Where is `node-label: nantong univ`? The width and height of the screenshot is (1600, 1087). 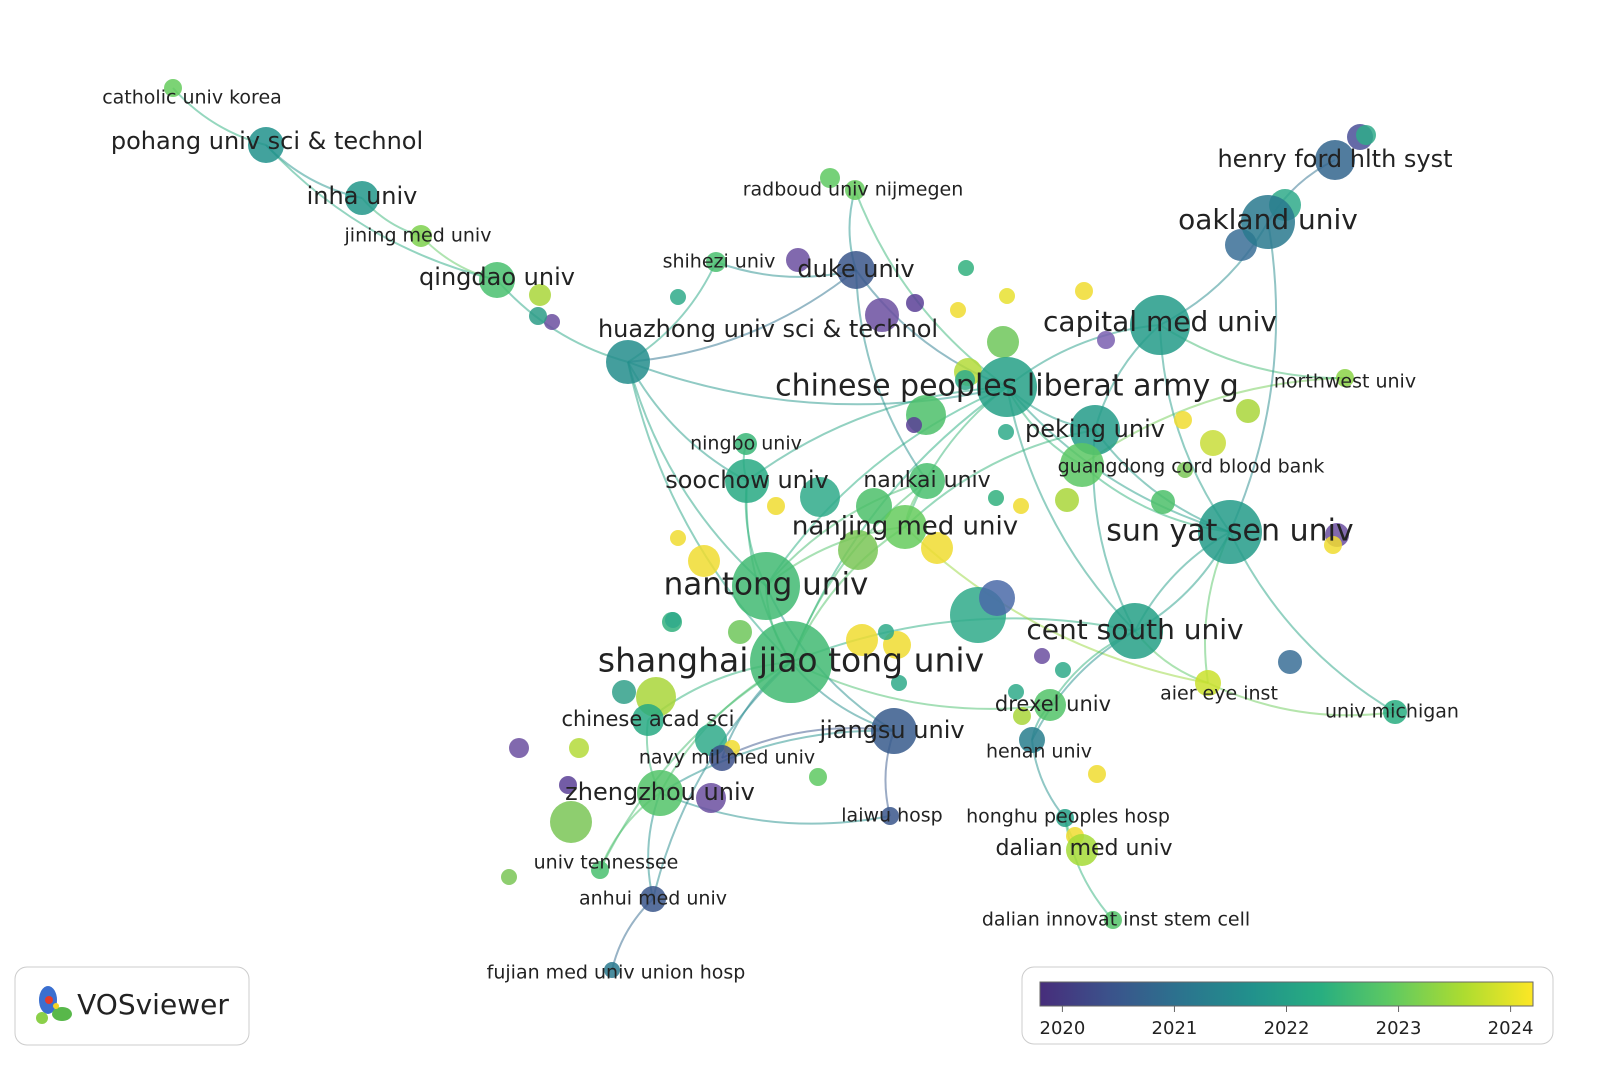 node-label: nantong univ is located at coordinates (766, 585).